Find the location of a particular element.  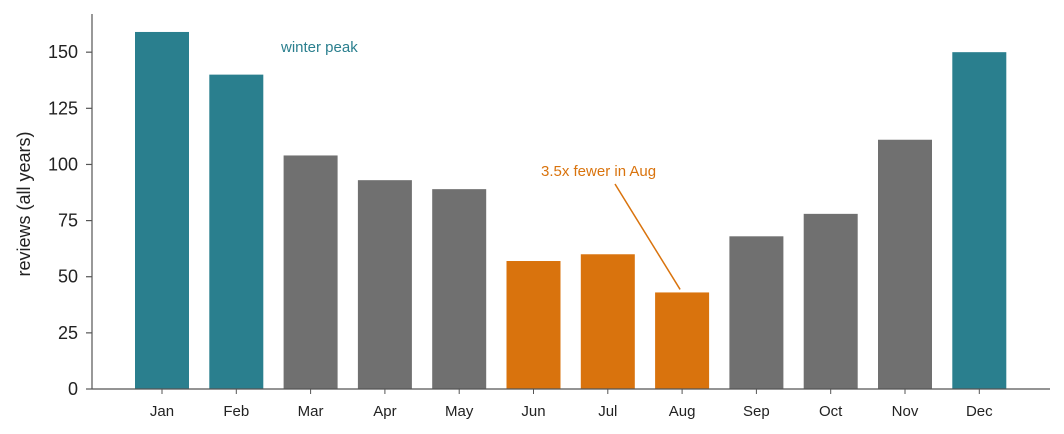

x-tick-label: Oct is located at coordinates (831, 411).